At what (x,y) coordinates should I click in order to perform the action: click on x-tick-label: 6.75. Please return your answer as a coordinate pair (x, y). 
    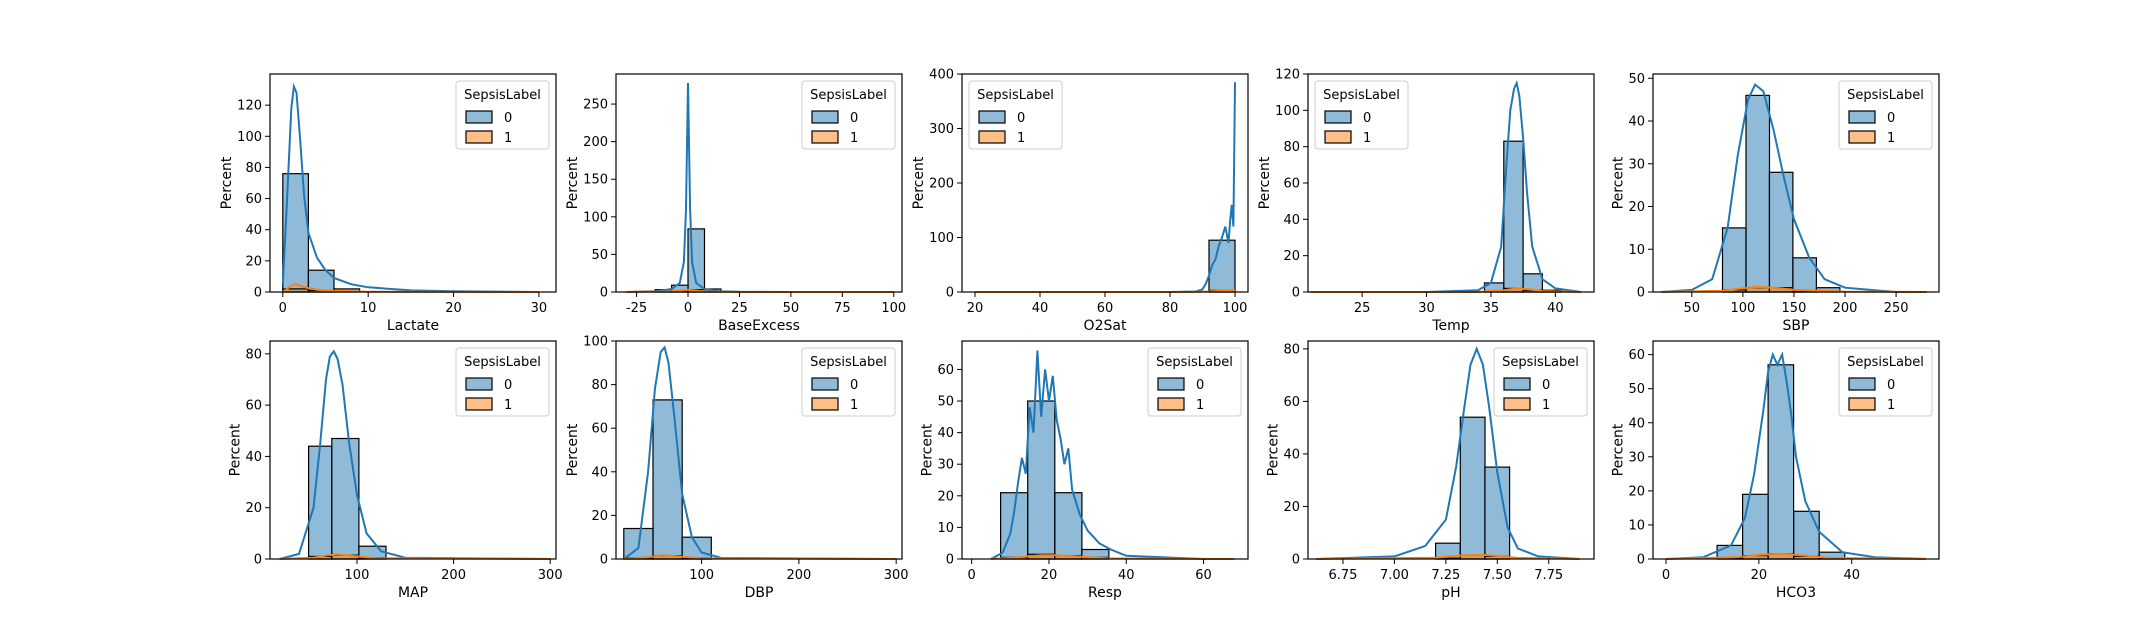
    Looking at the image, I should click on (1343, 575).